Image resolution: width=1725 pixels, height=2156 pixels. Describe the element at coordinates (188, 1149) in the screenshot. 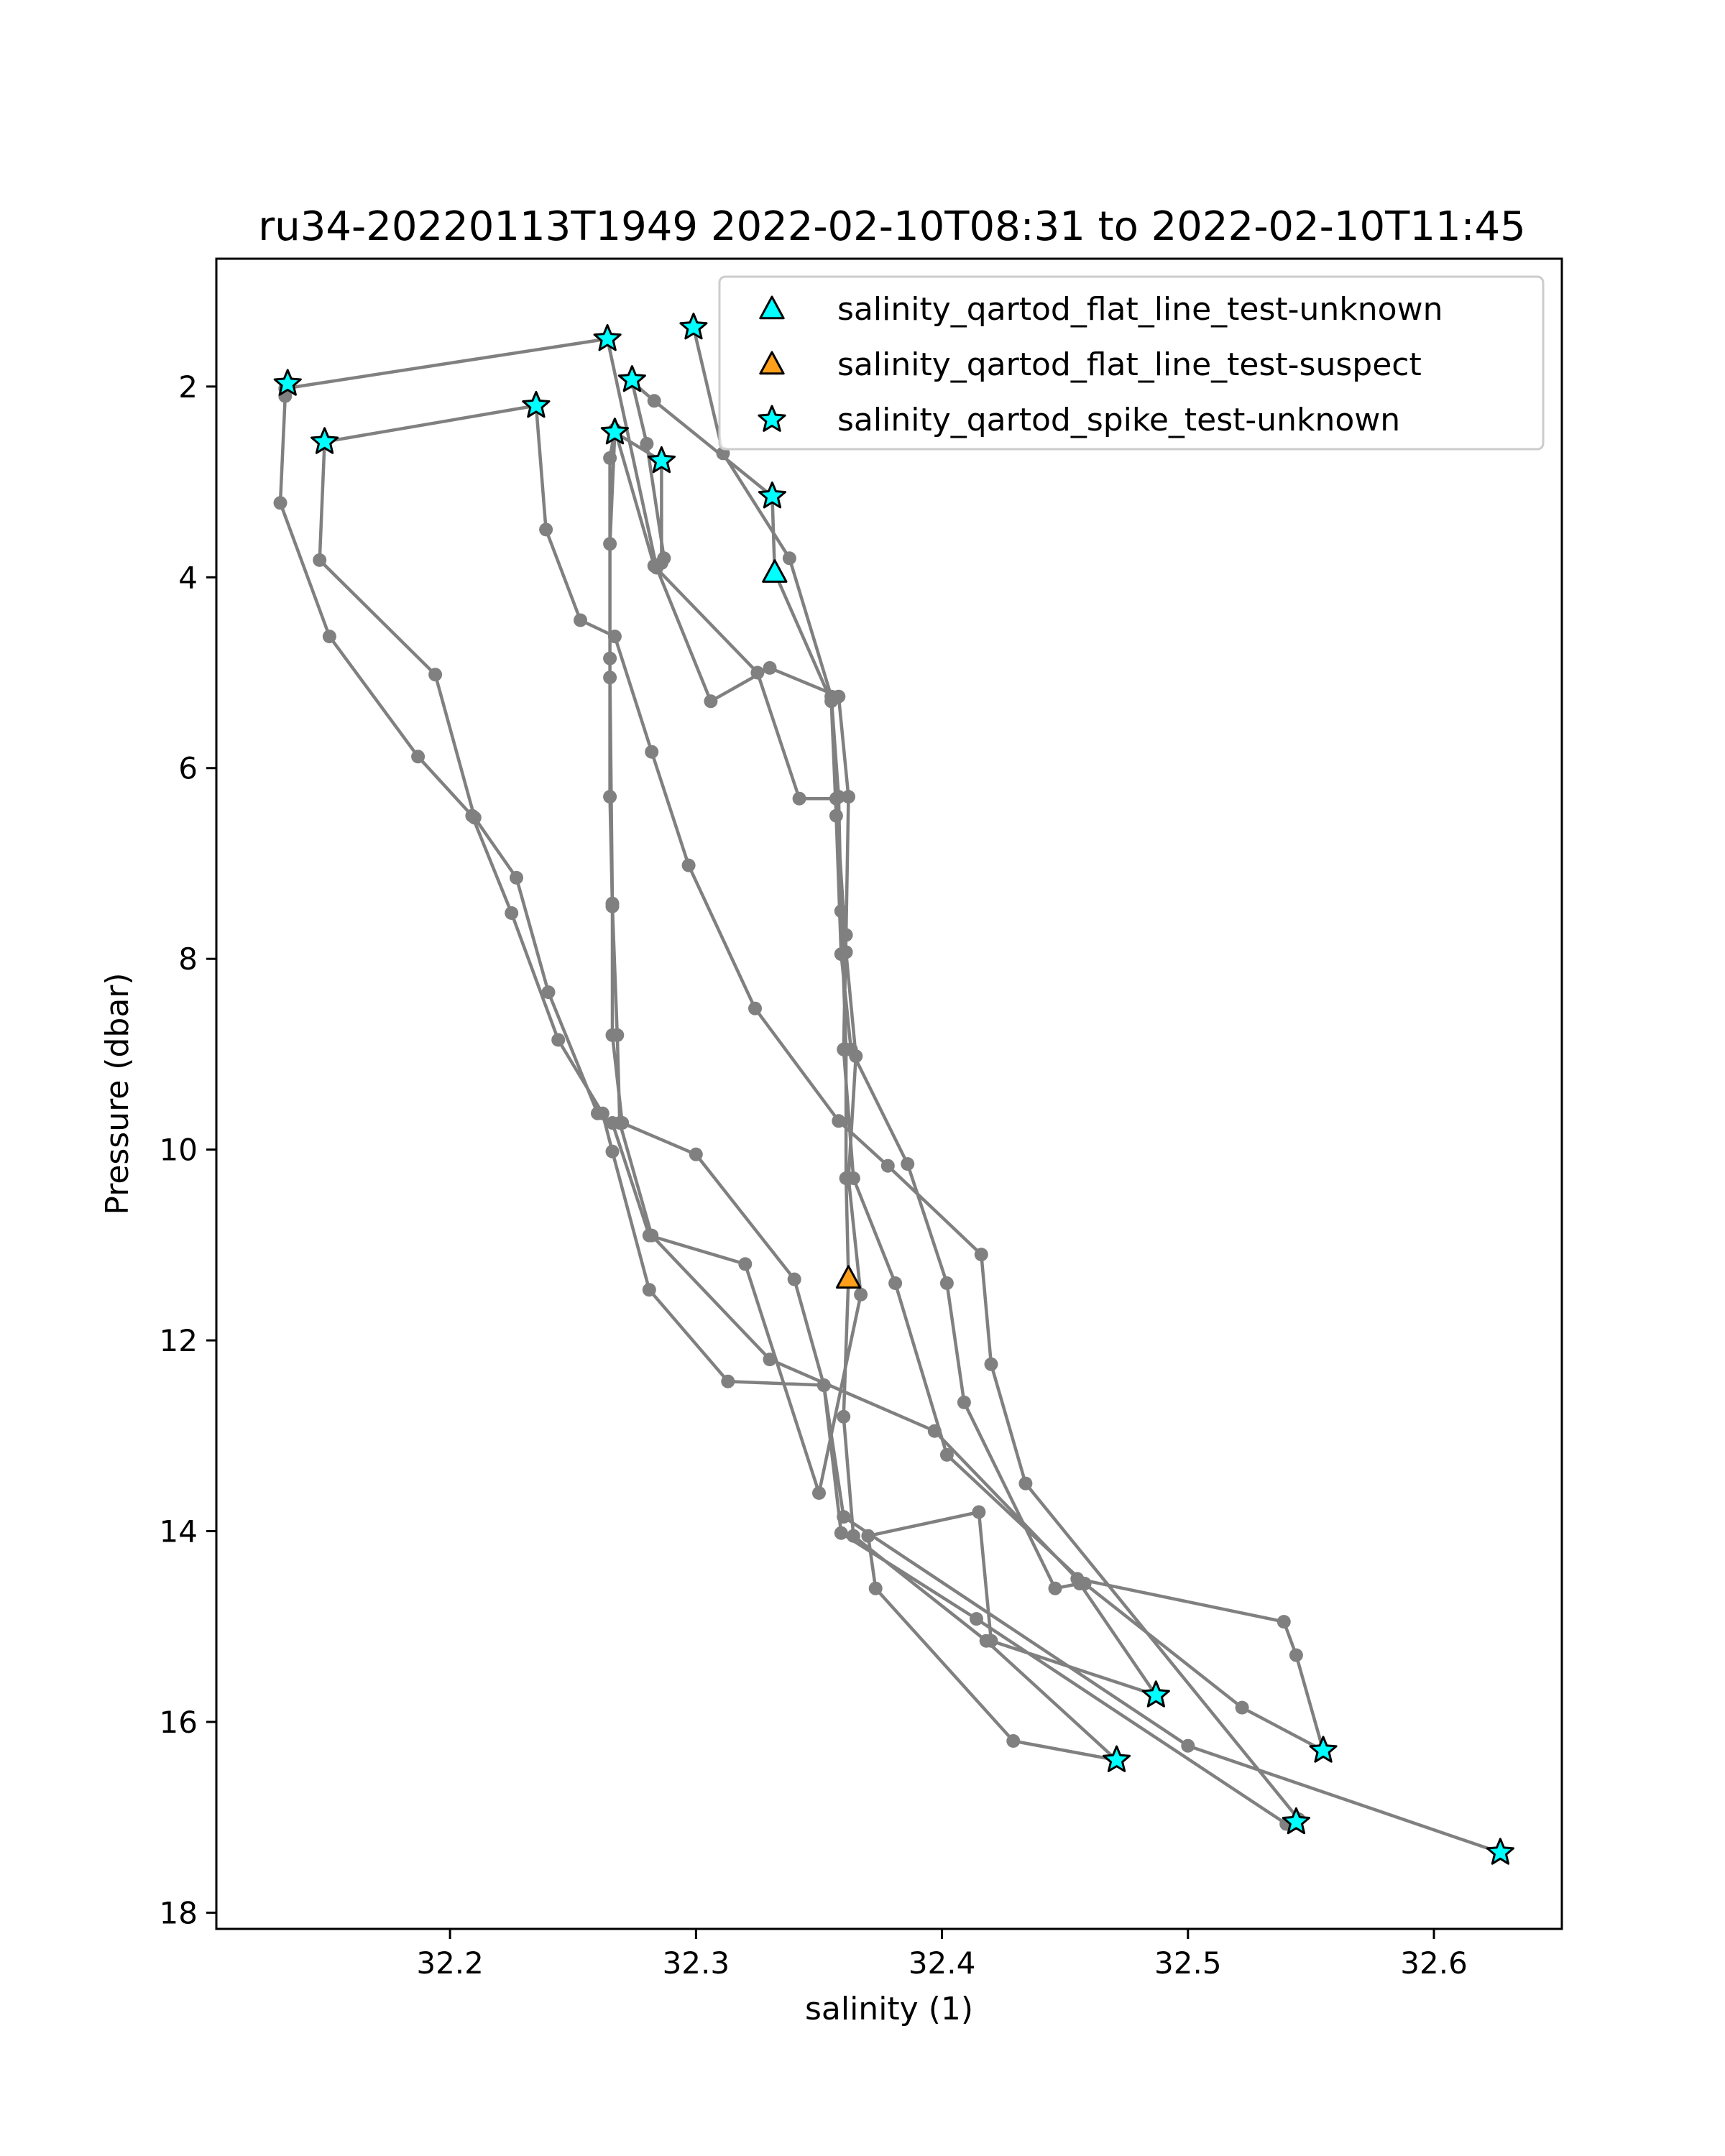

I see `y-axis: 2 4 6 8 10 12 14 16 18` at that location.